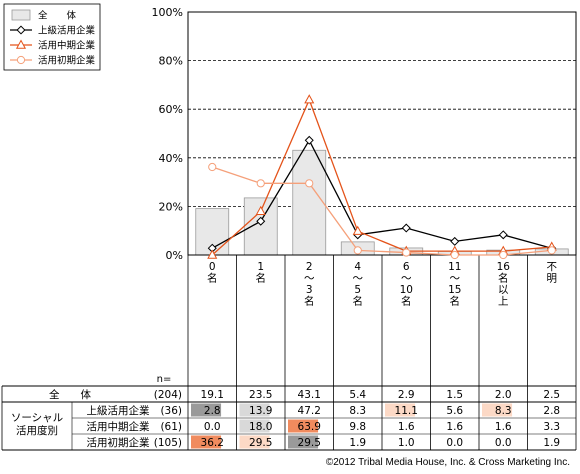 The width and height of the screenshot is (580, 474). I want to click on y-tick-label: 20%, so click(171, 206).